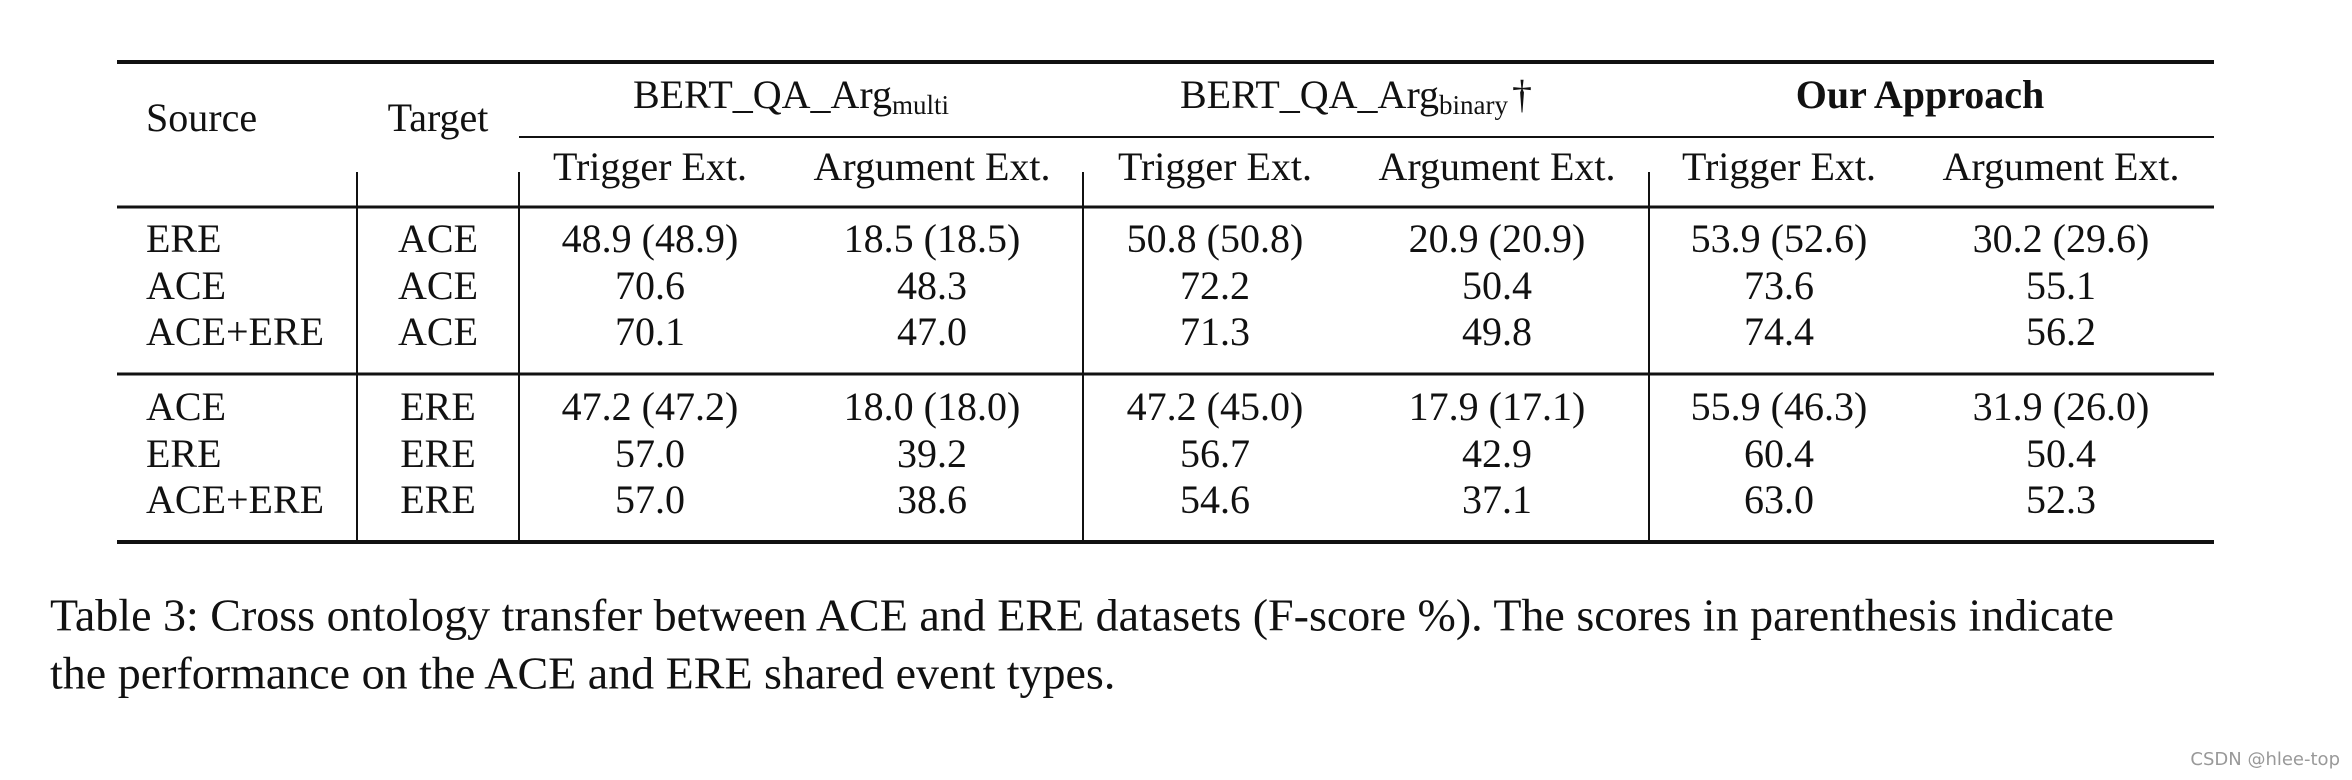 The height and width of the screenshot is (780, 2352). I want to click on score-cell: 18.0 (18.0), so click(932, 406).